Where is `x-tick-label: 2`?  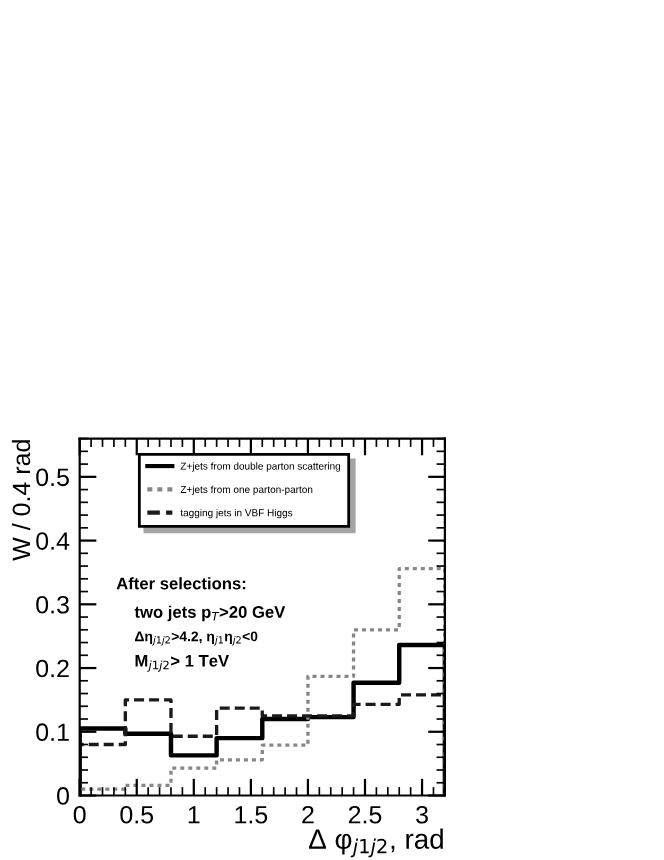 x-tick-label: 2 is located at coordinates (308, 814).